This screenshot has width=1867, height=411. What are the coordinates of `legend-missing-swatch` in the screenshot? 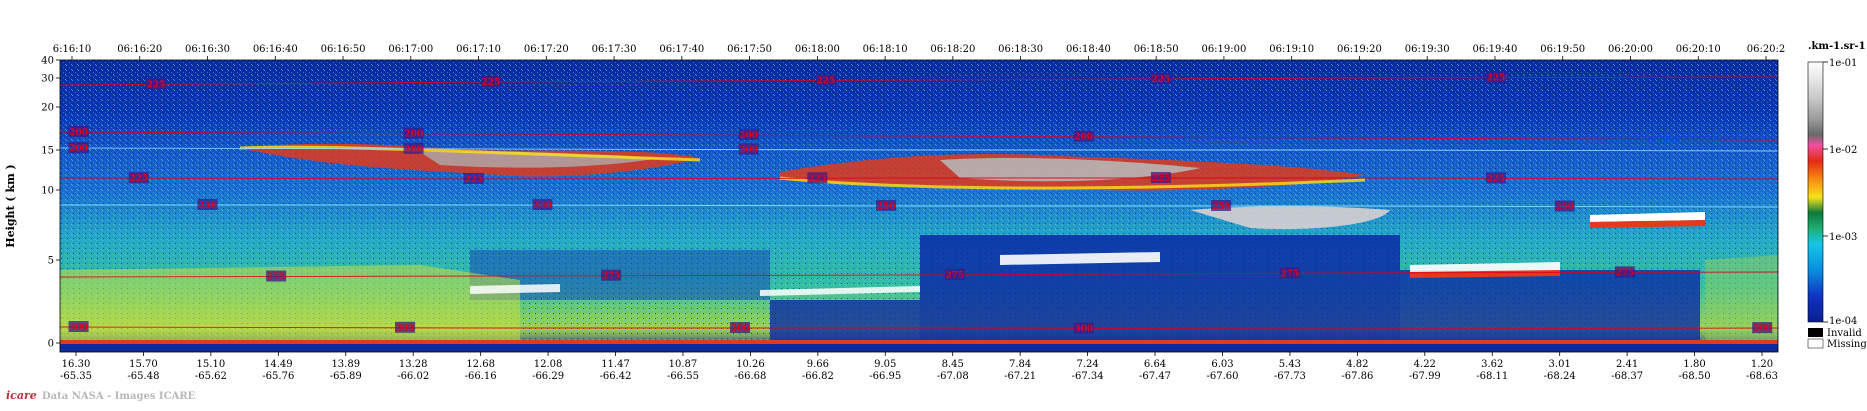 It's located at (1815, 343).